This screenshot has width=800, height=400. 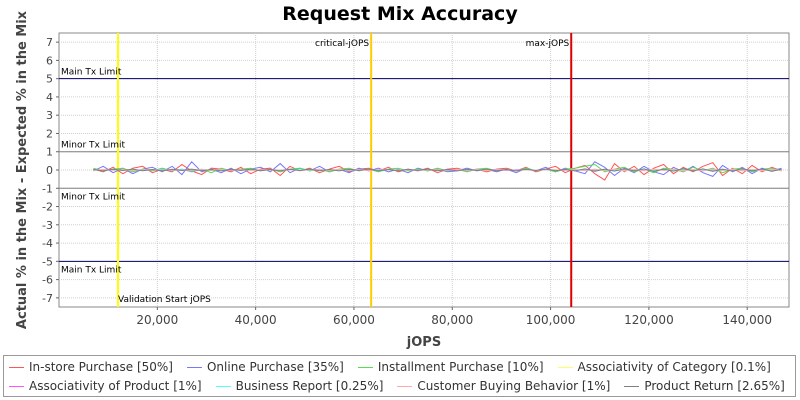 I want to click on legend-item: Associativity of Product [1%], so click(x=105, y=386).